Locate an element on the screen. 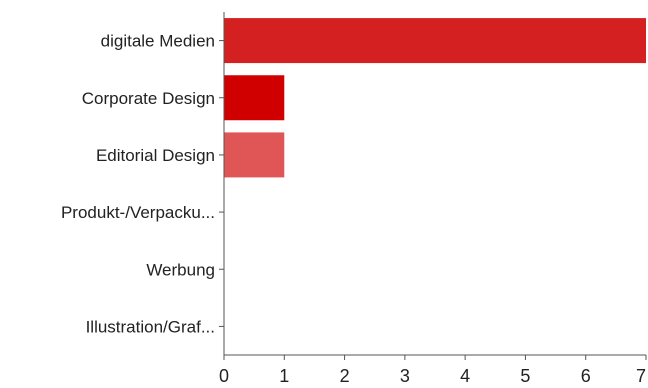 This screenshot has height=388, width=648. category-label: Corporate Design is located at coordinates (148, 98).